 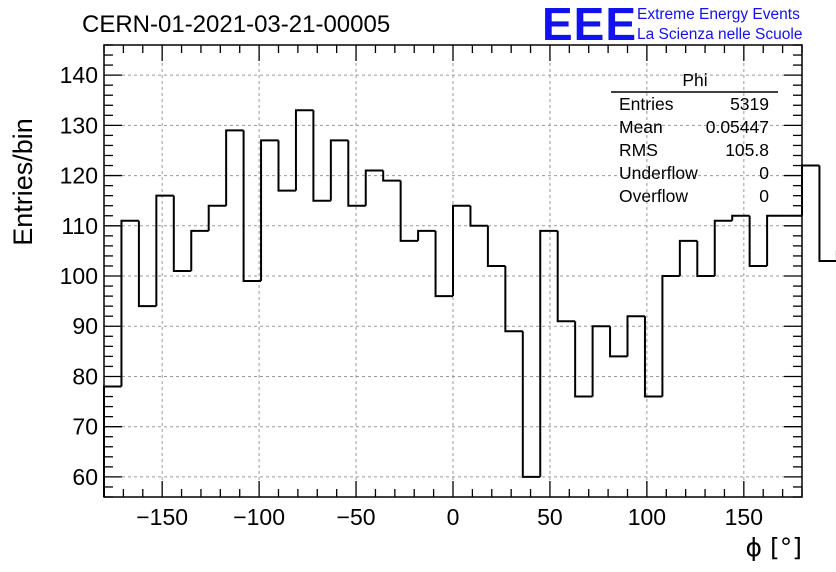 What do you see at coordinates (79, 176) in the screenshot?
I see `y-tick-label: 120` at bounding box center [79, 176].